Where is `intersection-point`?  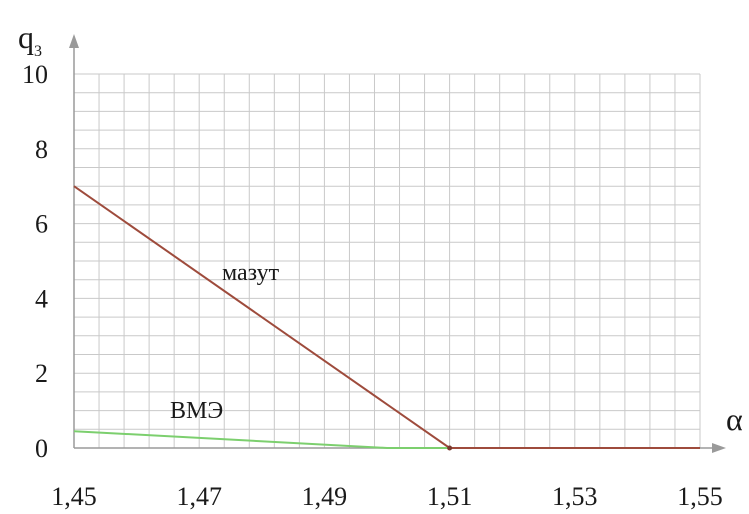
intersection-point is located at coordinates (450, 448).